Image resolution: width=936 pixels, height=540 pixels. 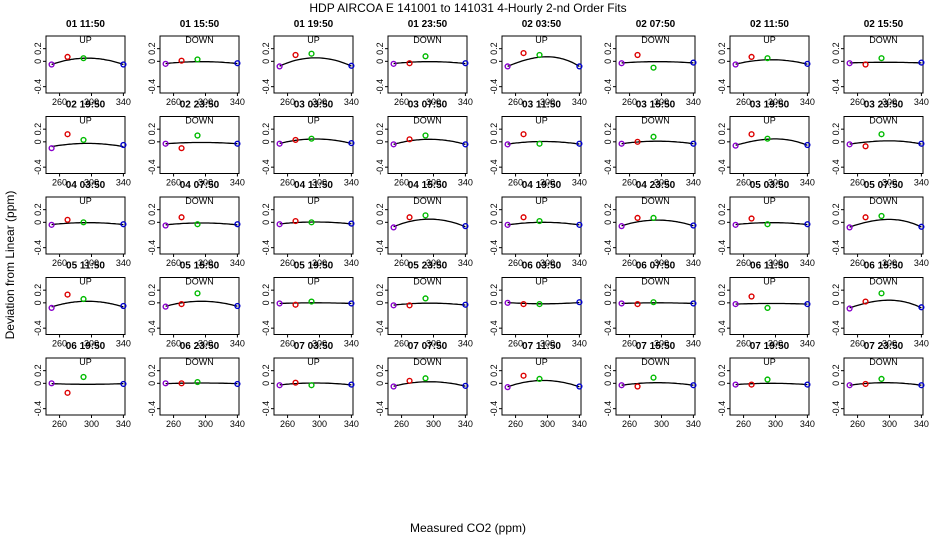 I want to click on panel-title: 01 19:50, so click(x=314, y=24).